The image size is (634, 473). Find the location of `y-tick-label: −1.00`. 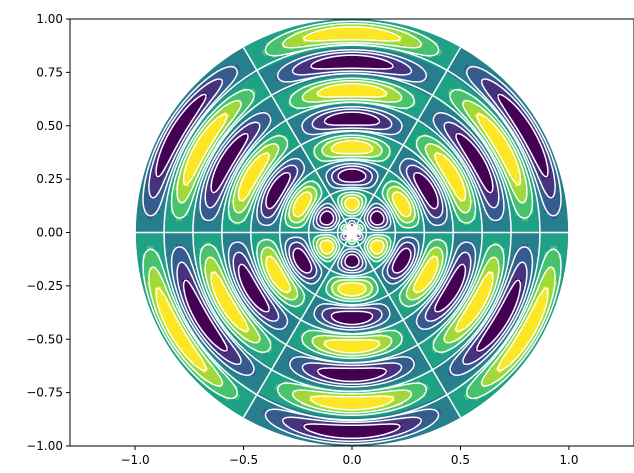

y-tick-label: −1.00 is located at coordinates (44, 446).